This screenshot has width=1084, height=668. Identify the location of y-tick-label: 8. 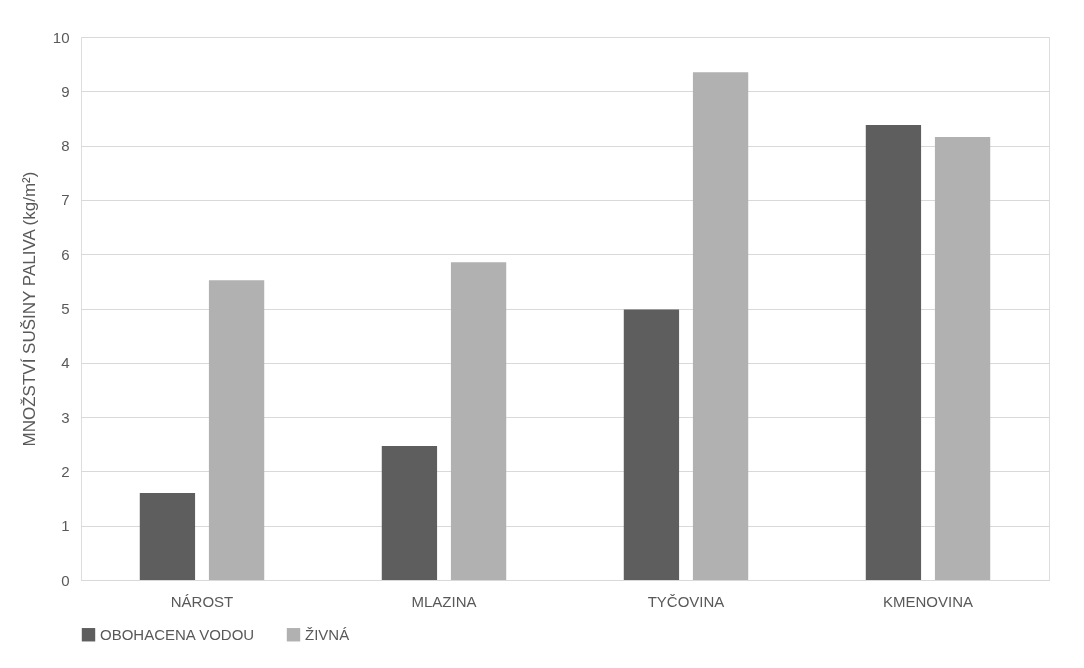
(65, 146).